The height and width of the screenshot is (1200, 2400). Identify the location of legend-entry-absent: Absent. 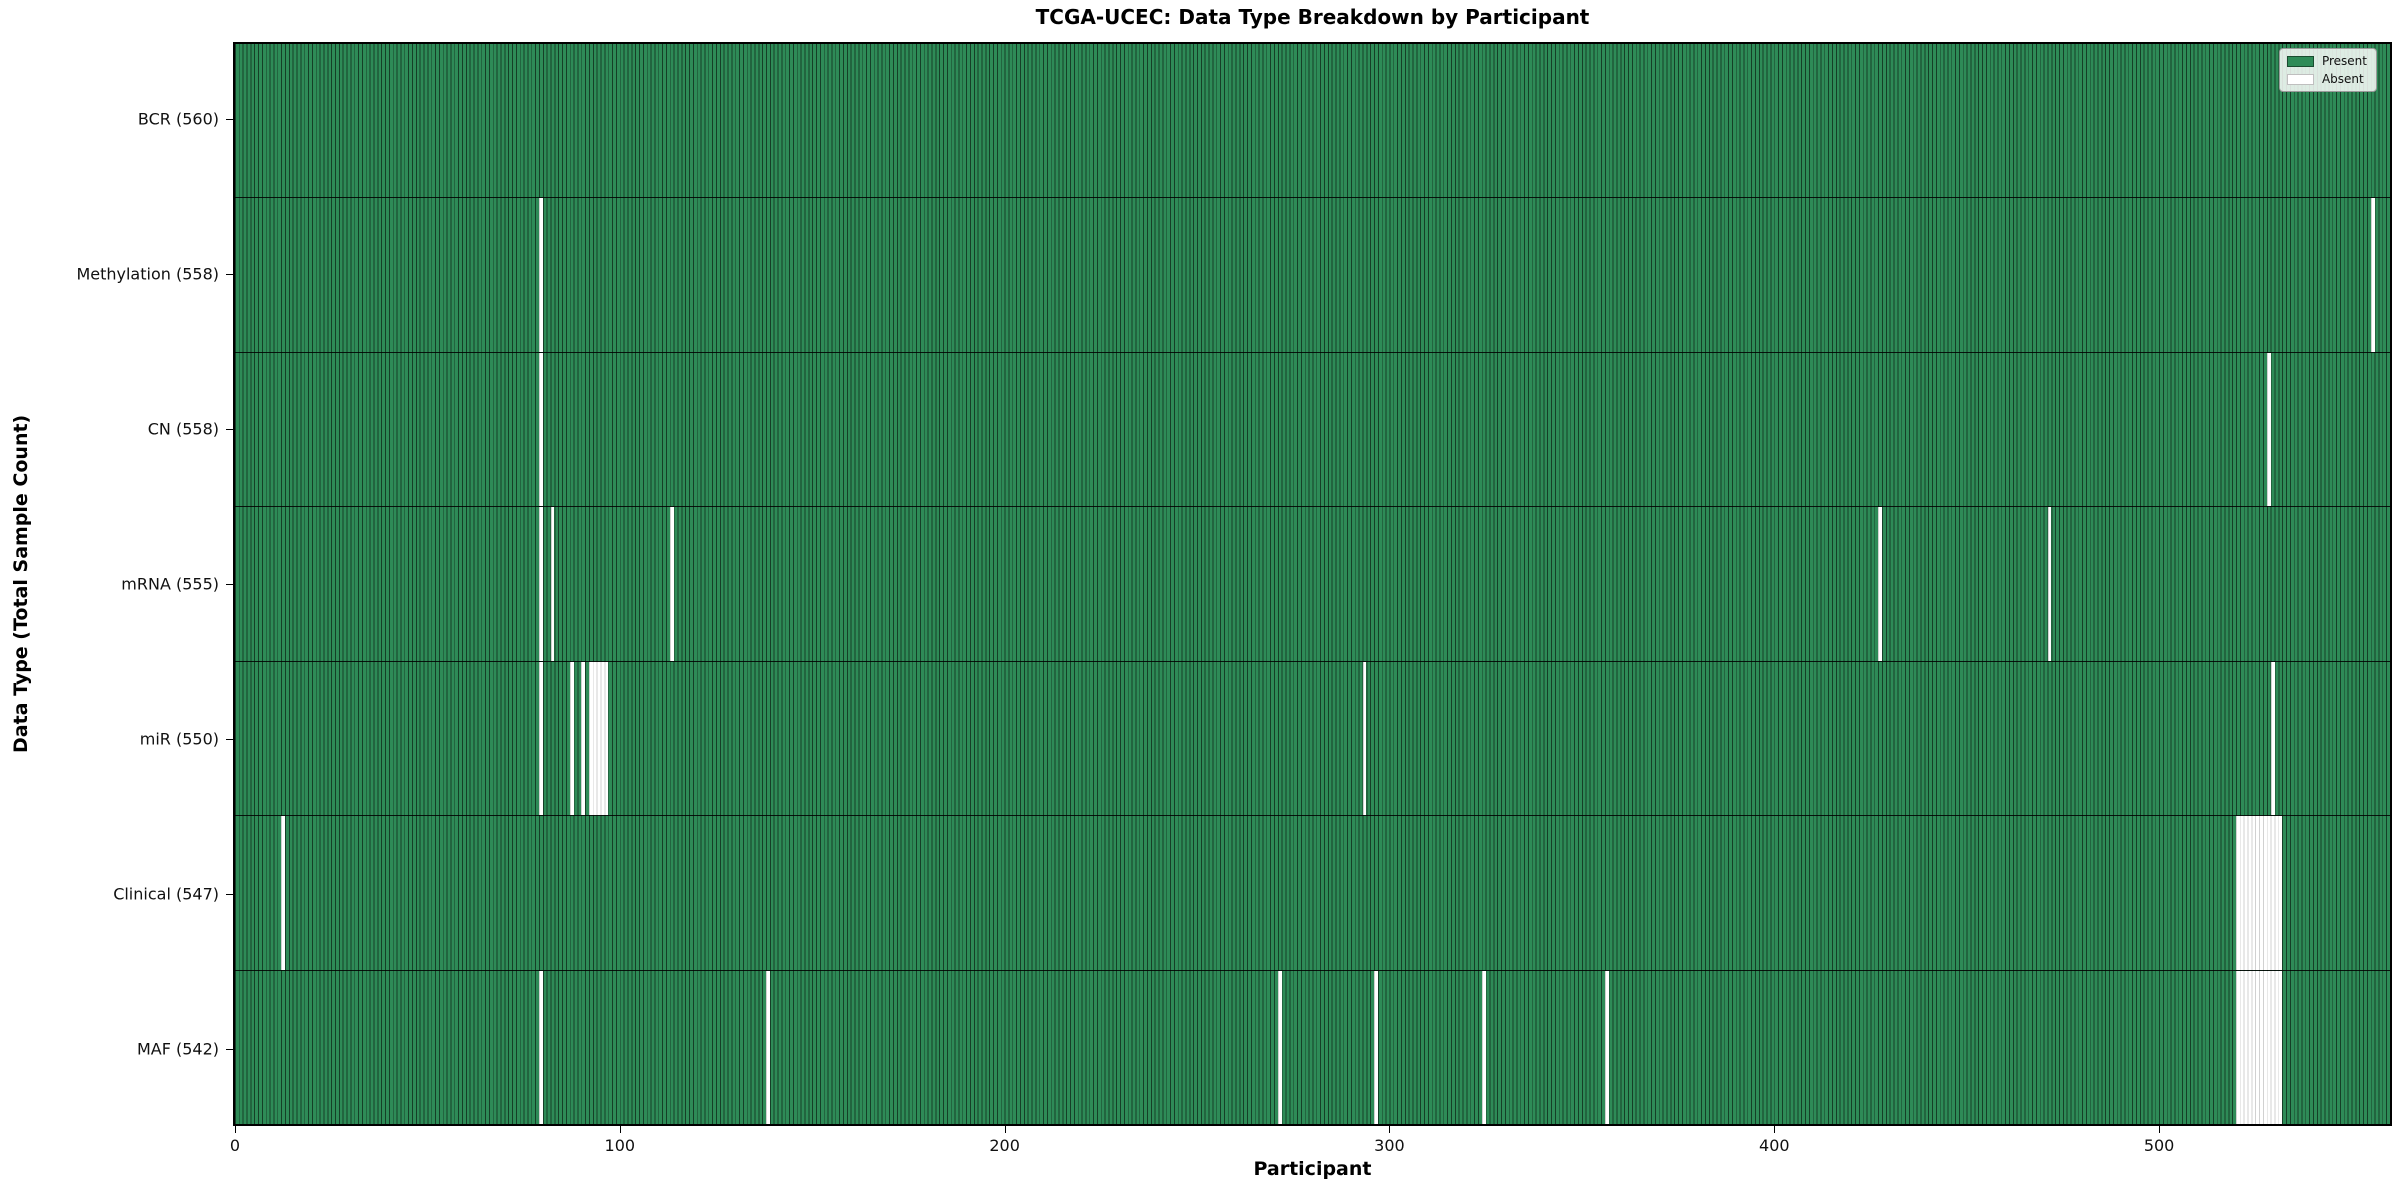
(2326, 79).